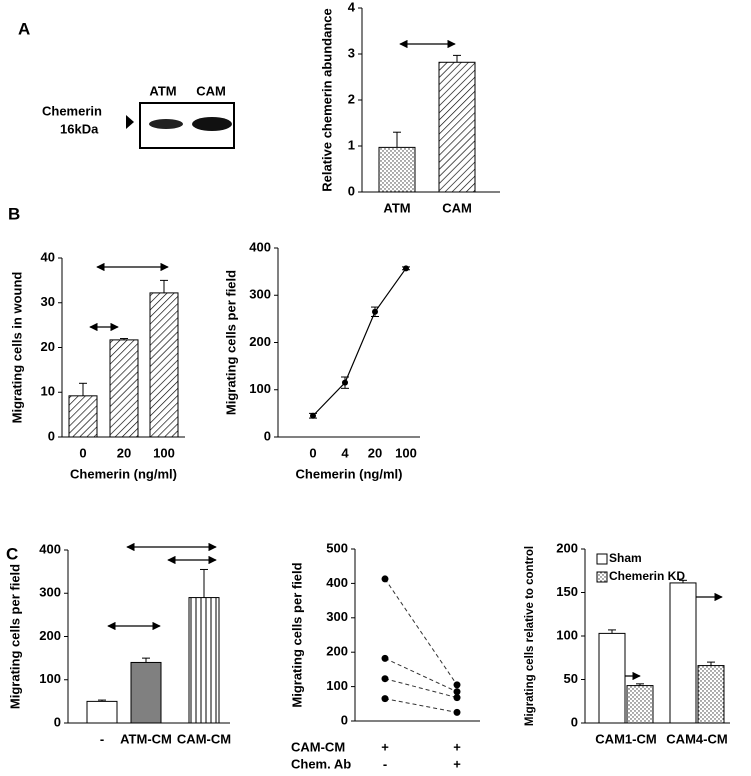 The width and height of the screenshot is (751, 776). Describe the element at coordinates (162, 90) in the screenshot. I see `lane-label: ATM` at that location.